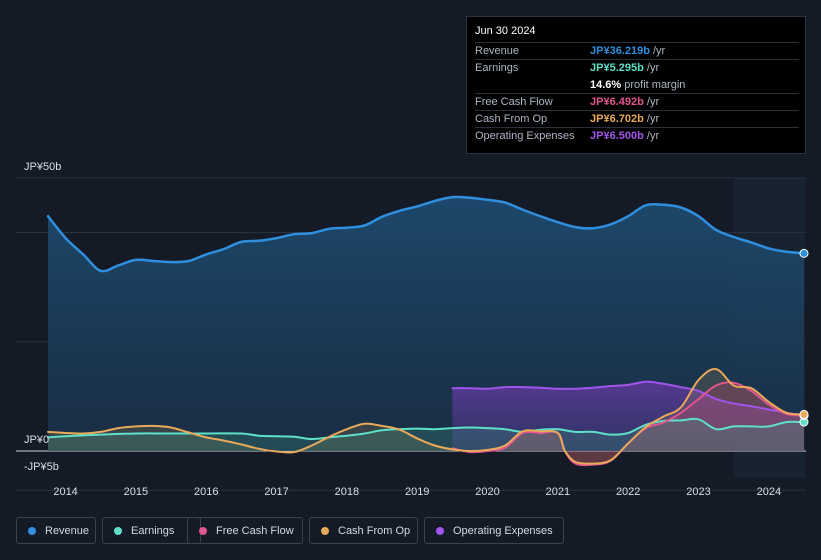 The image size is (821, 560). What do you see at coordinates (558, 492) in the screenshot?
I see `x-tick-label: 2021` at bounding box center [558, 492].